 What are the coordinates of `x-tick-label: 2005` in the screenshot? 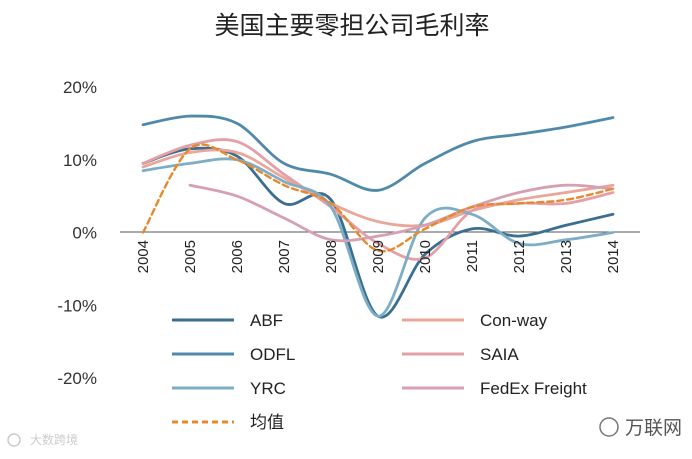 It's located at (190, 256).